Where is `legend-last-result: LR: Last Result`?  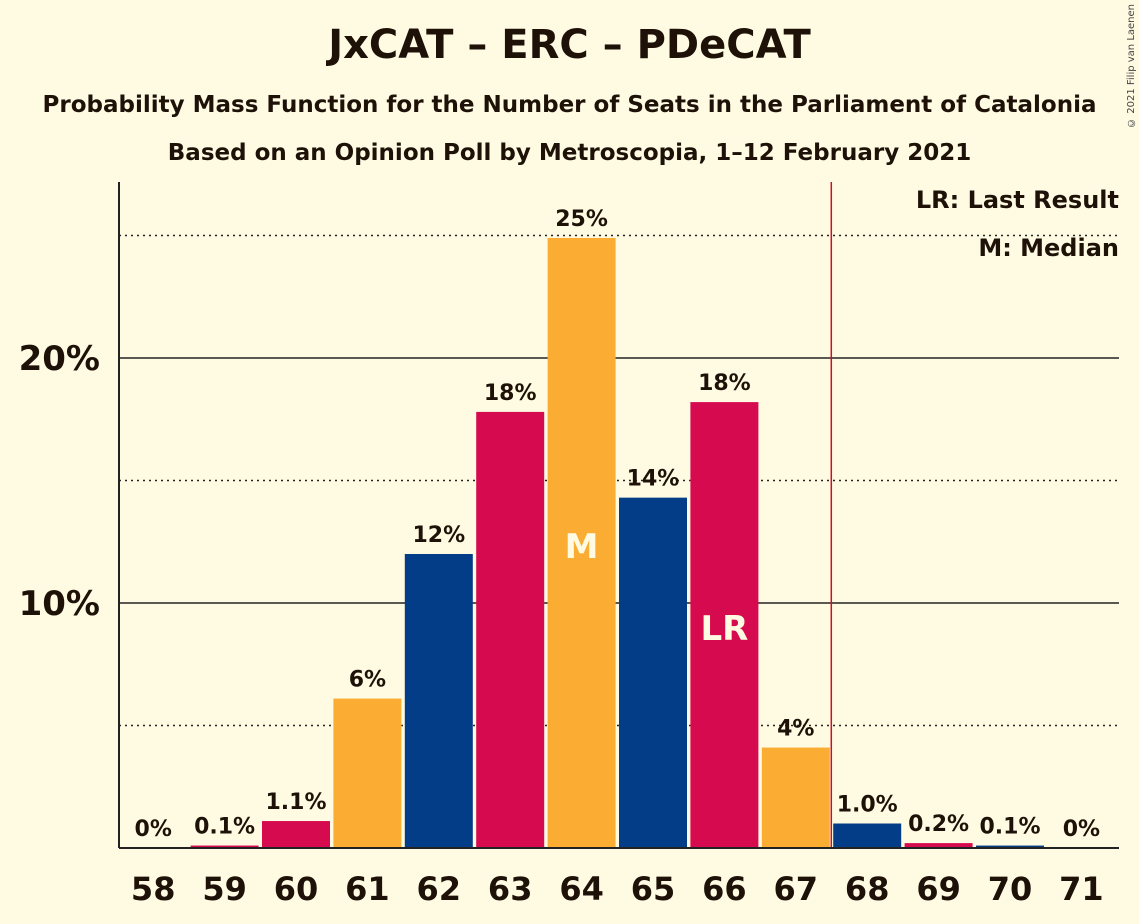 legend-last-result: LR: Last Result is located at coordinates (1017, 200).